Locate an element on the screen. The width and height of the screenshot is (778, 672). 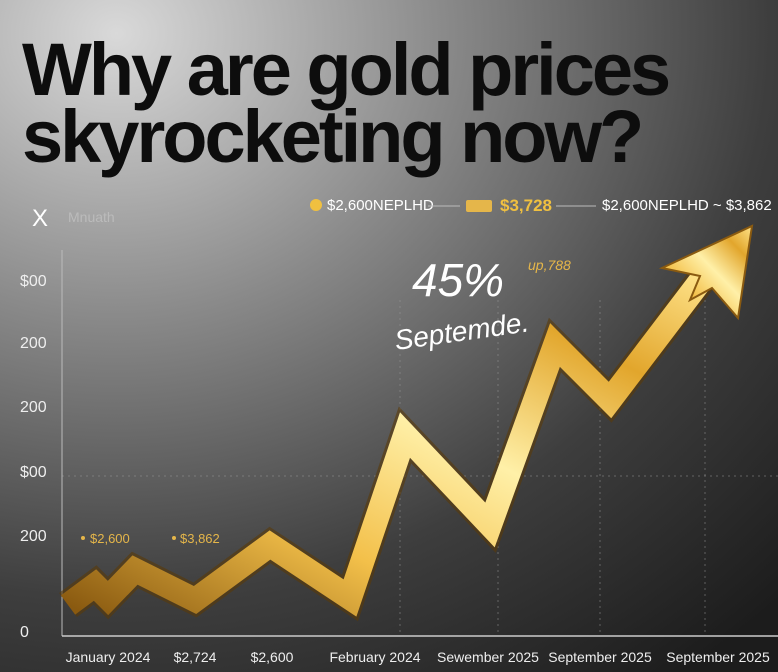
title-line: skyrocketing now? is located at coordinates (331, 136).